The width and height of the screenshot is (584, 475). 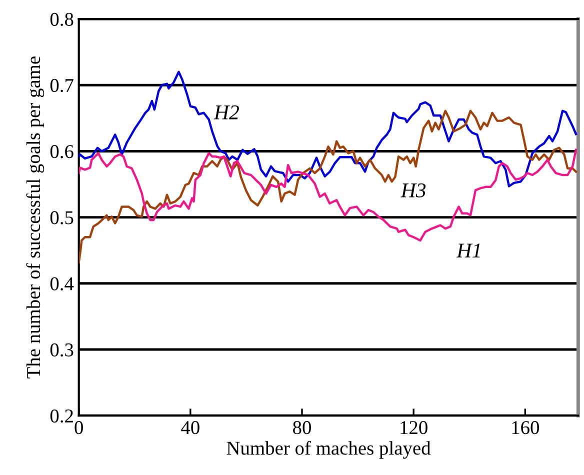 I want to click on y-tick-label: 0.4, so click(x=62, y=283).